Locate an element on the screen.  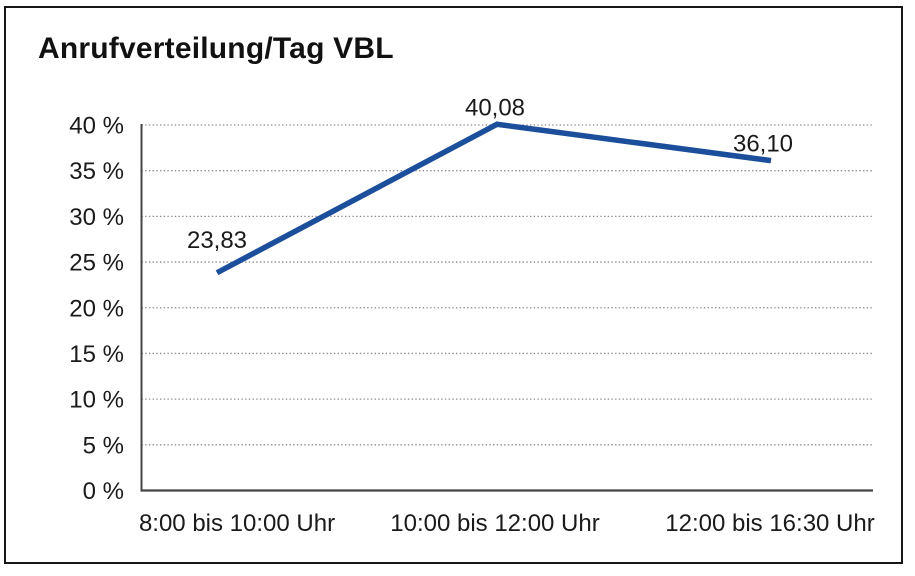
data-point-label: 23,83 is located at coordinates (217, 240).